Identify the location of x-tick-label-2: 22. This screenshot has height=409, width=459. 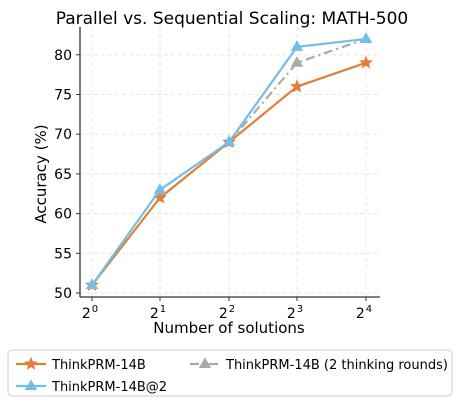
(227, 313).